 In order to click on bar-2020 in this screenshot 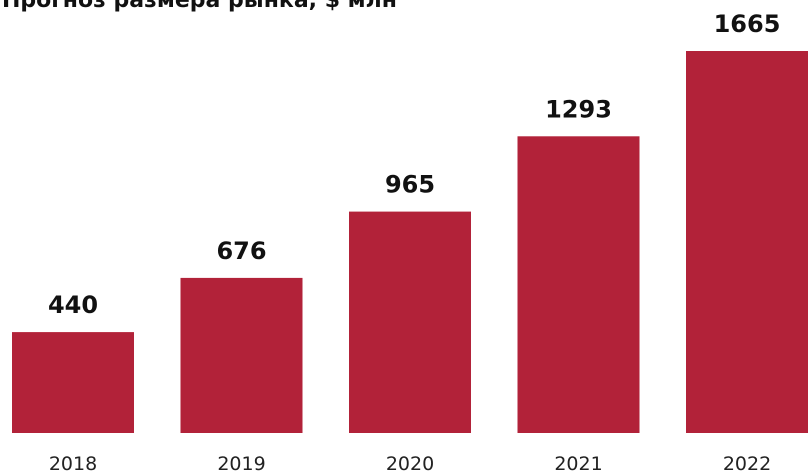, I will do `click(410, 322)`.